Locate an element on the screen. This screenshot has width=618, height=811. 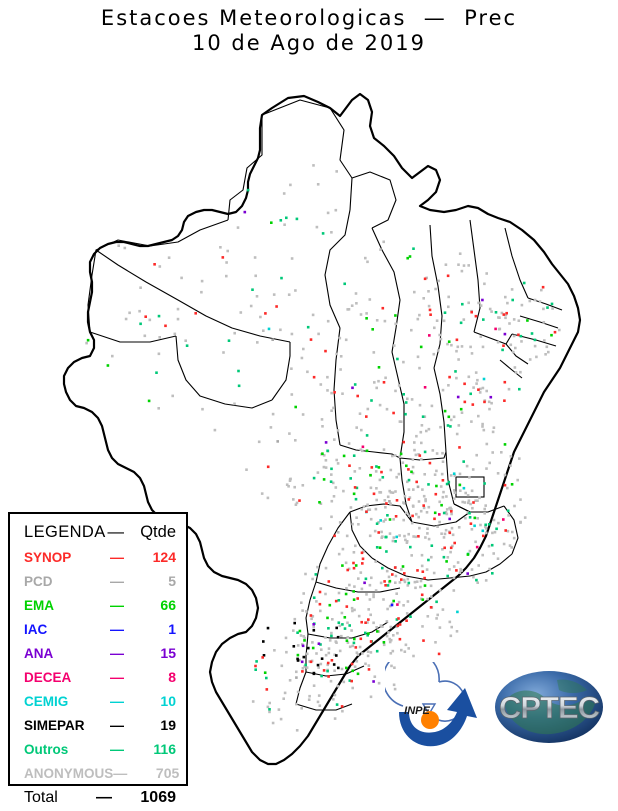
legend-header-dash: — is located at coordinates (116, 531).